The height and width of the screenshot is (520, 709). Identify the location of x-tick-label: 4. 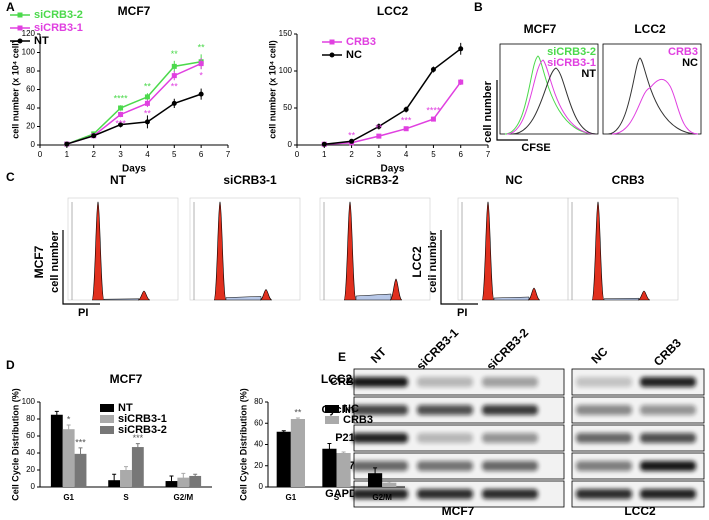
(406, 154).